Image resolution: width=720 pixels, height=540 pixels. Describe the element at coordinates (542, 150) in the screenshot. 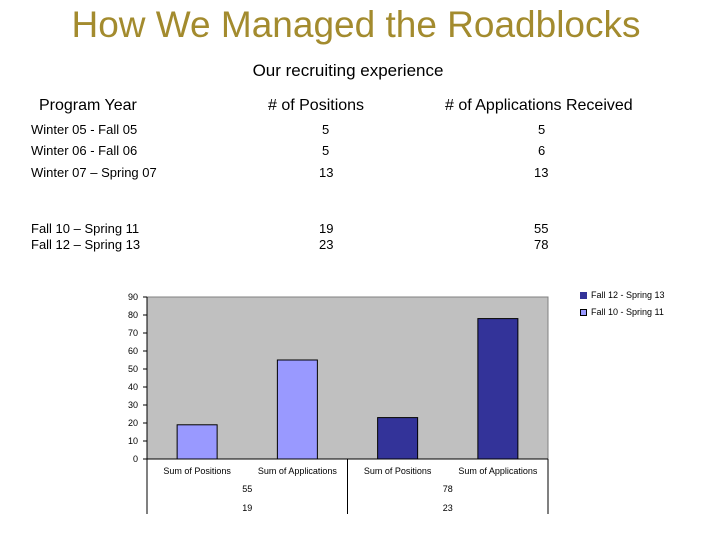

I see `table-cell-applications: 6` at that location.